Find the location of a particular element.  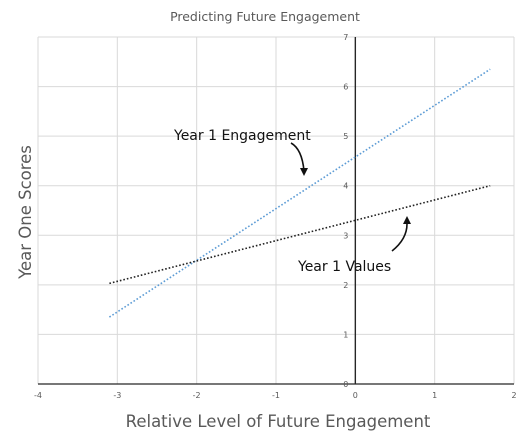

x-tick-label: 0 is located at coordinates (355, 395).